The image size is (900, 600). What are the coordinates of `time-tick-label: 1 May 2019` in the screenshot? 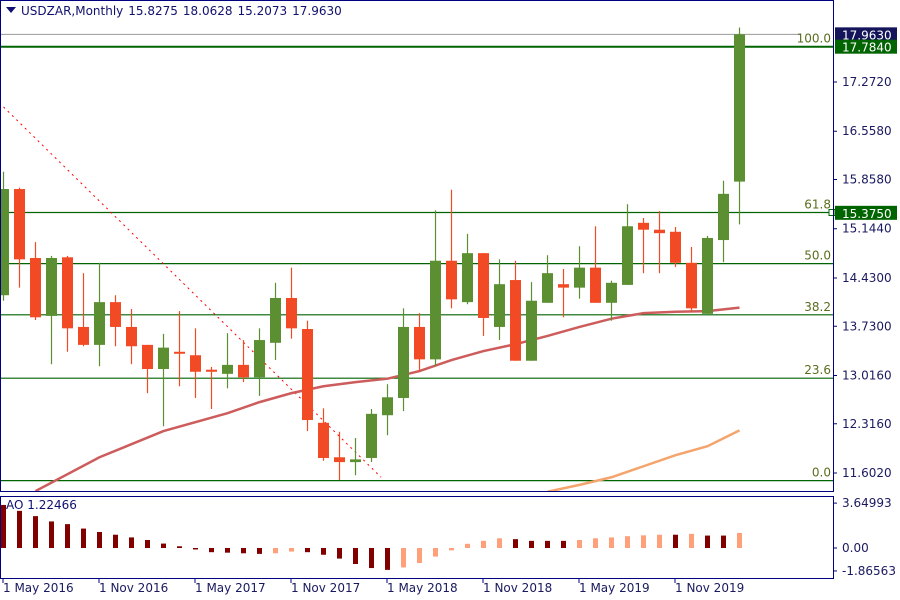 It's located at (614, 588).